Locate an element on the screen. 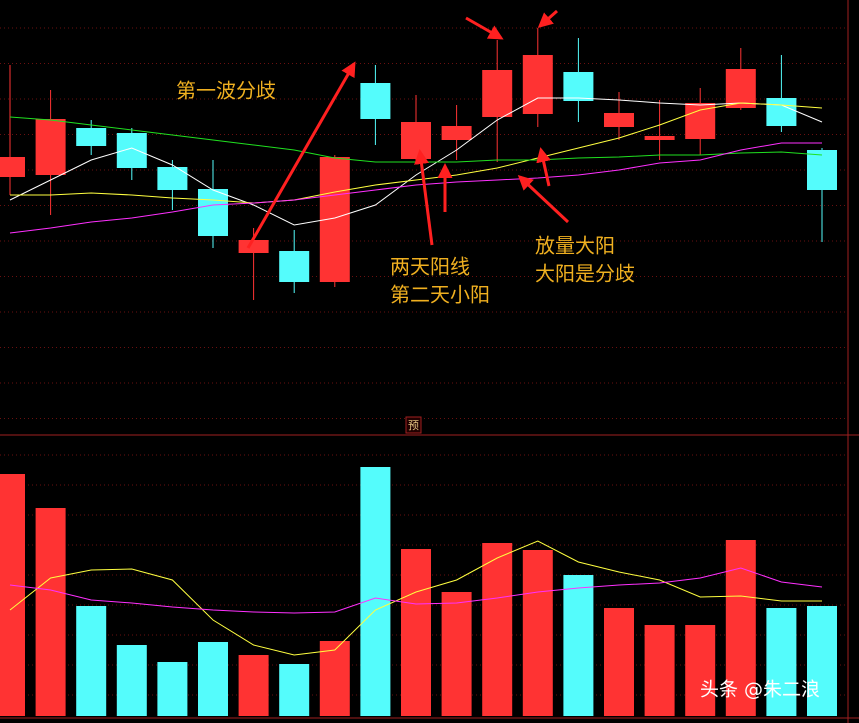 This screenshot has width=859, height=723. marker-box is located at coordinates (413, 425).